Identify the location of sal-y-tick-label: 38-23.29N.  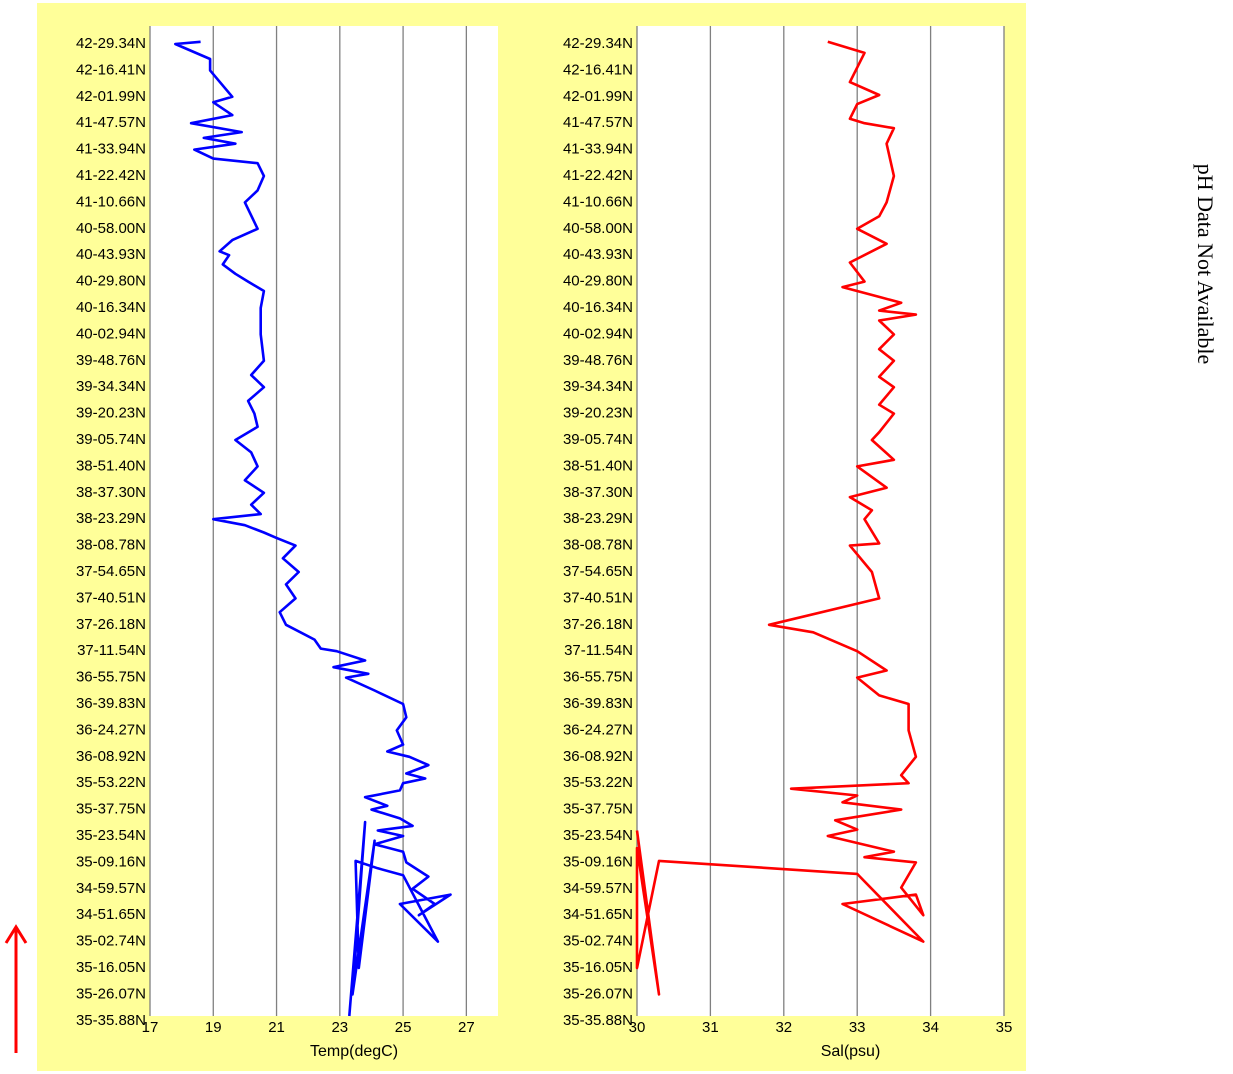
(598, 518).